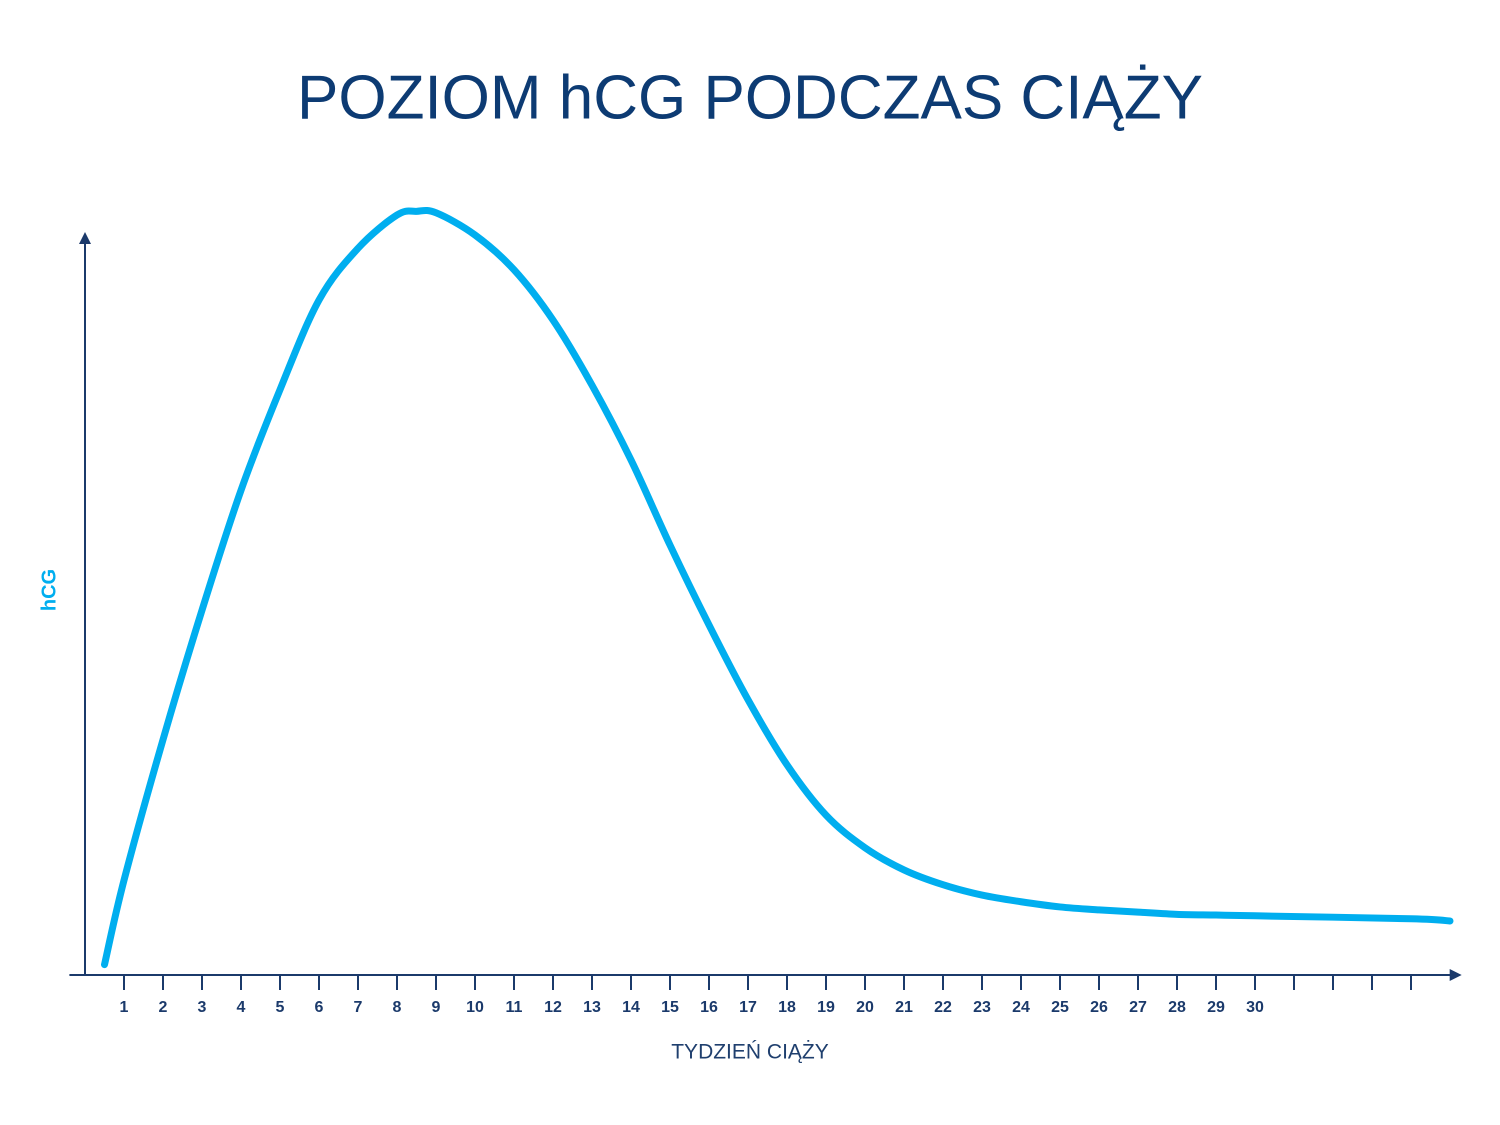 The height and width of the screenshot is (1125, 1500). What do you see at coordinates (397, 1007) in the screenshot?
I see `x-tick-label: 8` at bounding box center [397, 1007].